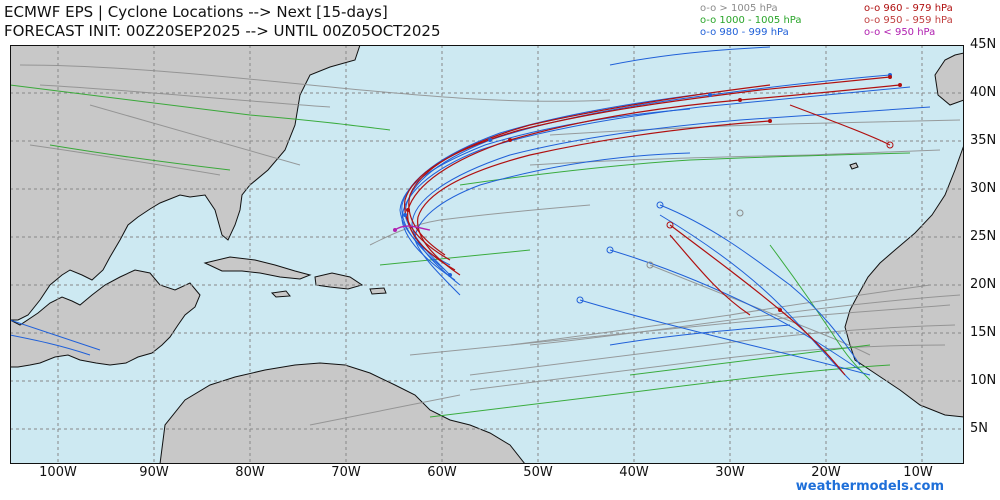 The height and width of the screenshot is (500, 1000). I want to click on lat-label-45n: 45N, so click(983, 44).